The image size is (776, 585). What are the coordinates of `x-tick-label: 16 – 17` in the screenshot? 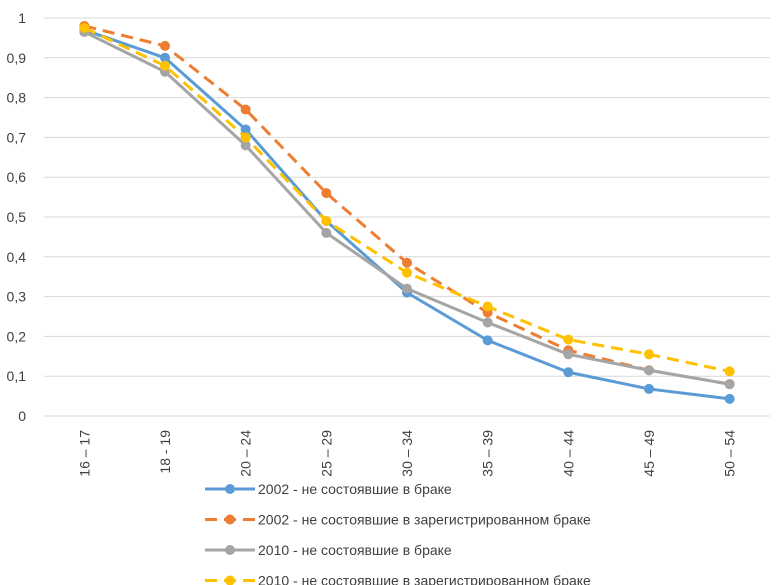 It's located at (84, 453).